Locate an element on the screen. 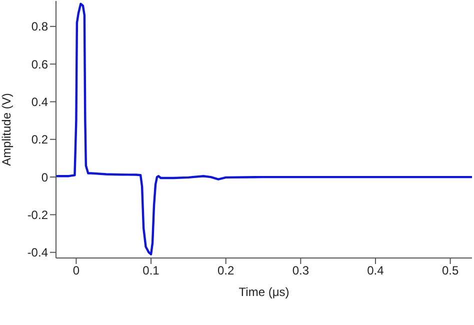  x-tick-label: 0.5 is located at coordinates (450, 271).